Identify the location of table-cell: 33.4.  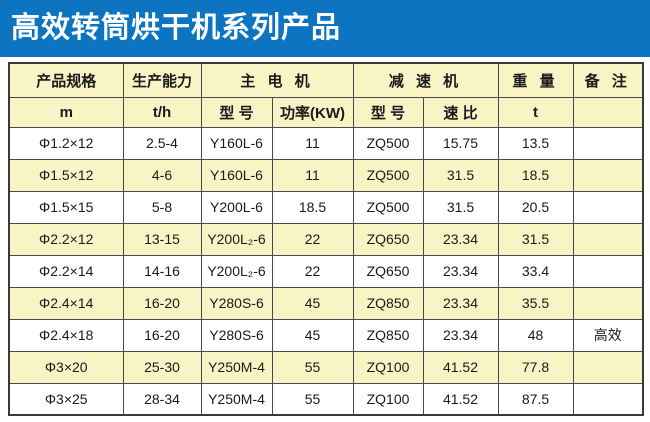
(535, 271).